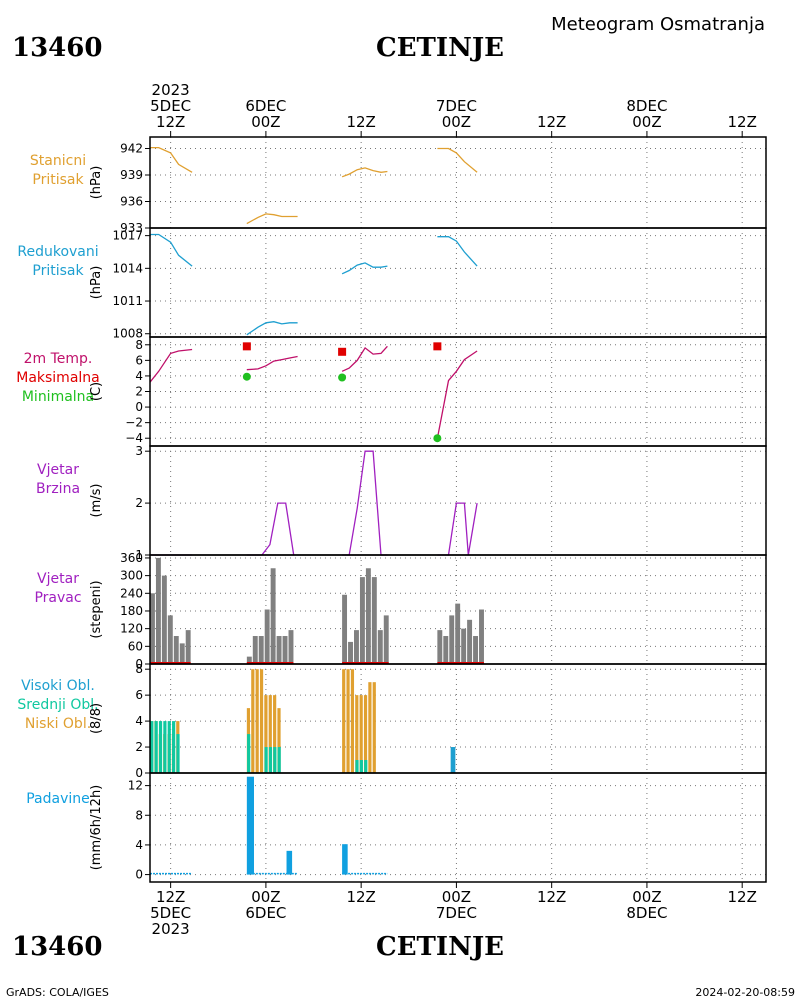  Describe the element at coordinates (342, 377) in the screenshot. I see `min-temp-marker` at that location.